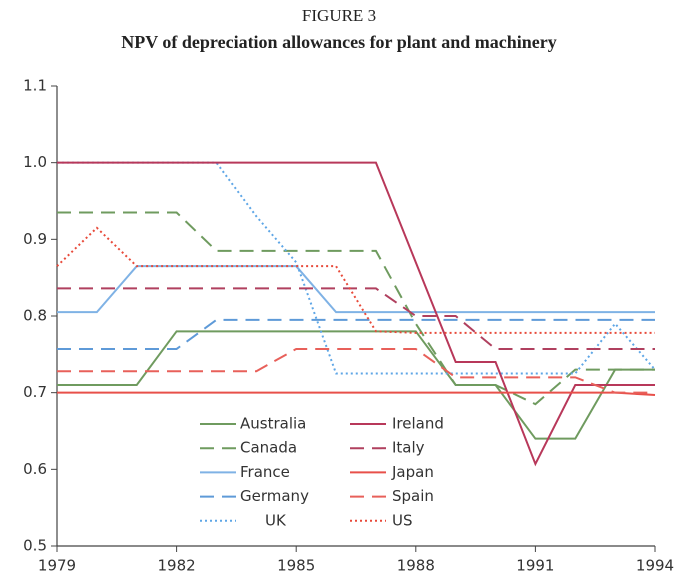 Image resolution: width=677 pixels, height=584 pixels. What do you see at coordinates (177, 566) in the screenshot?
I see `x-tick-label: 1982` at bounding box center [177, 566].